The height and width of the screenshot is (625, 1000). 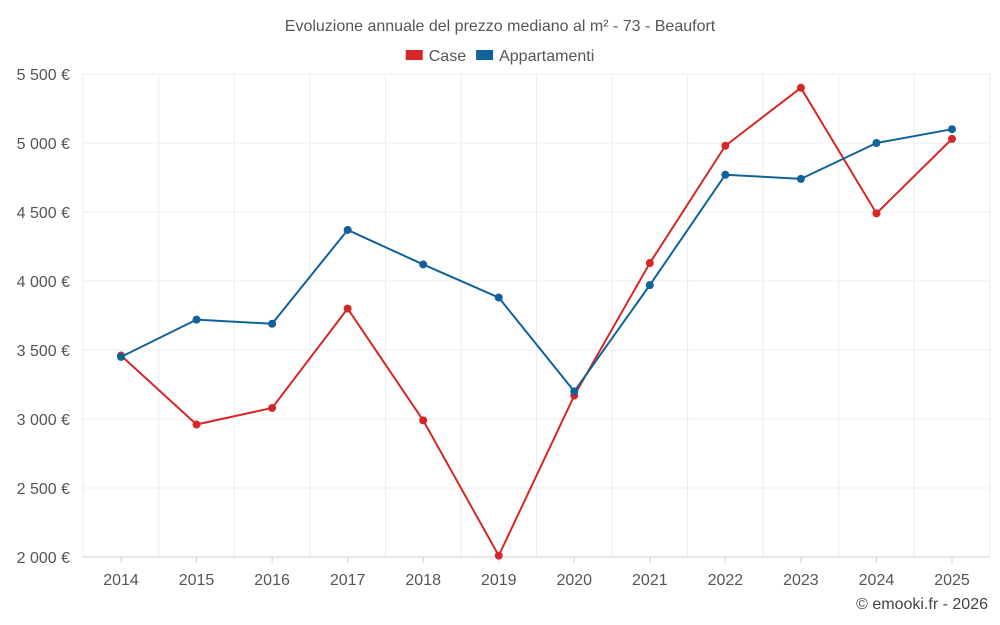 What do you see at coordinates (43, 144) in the screenshot?
I see `y-tick-label: 5 000 €` at bounding box center [43, 144].